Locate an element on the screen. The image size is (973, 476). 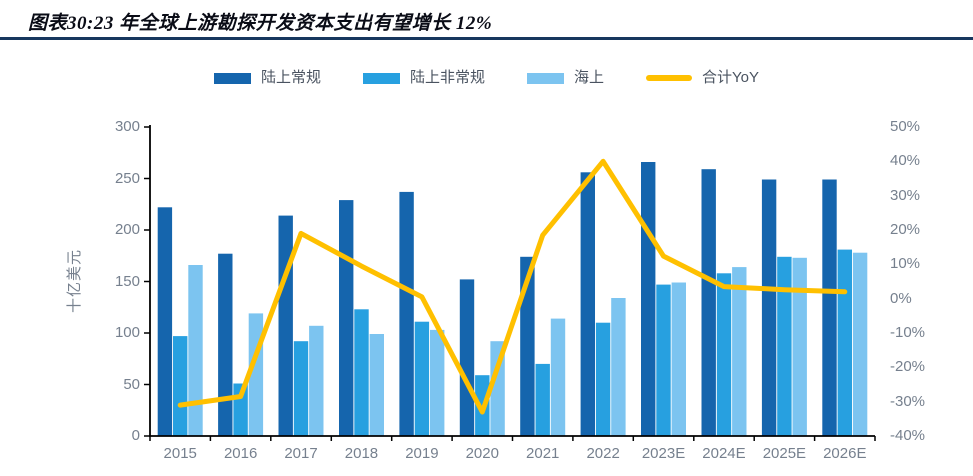
right-axis-tick-label: 10% is located at coordinates (905, 264).